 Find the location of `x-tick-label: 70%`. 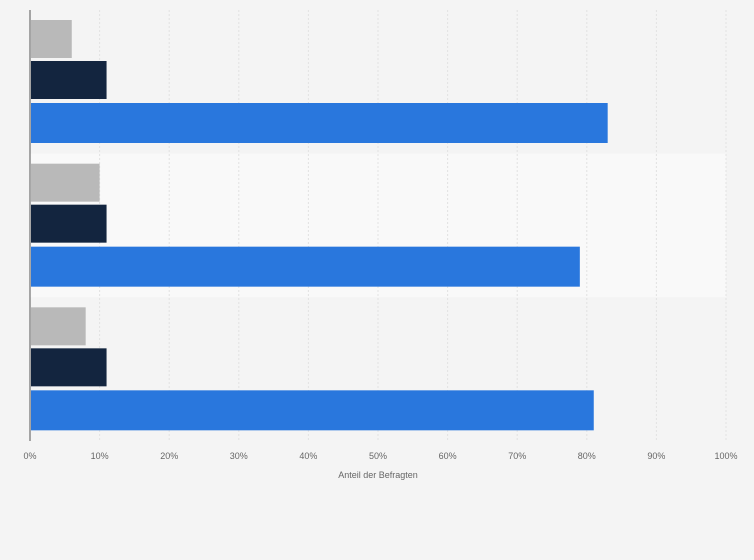

x-tick-label: 70% is located at coordinates (517, 456).